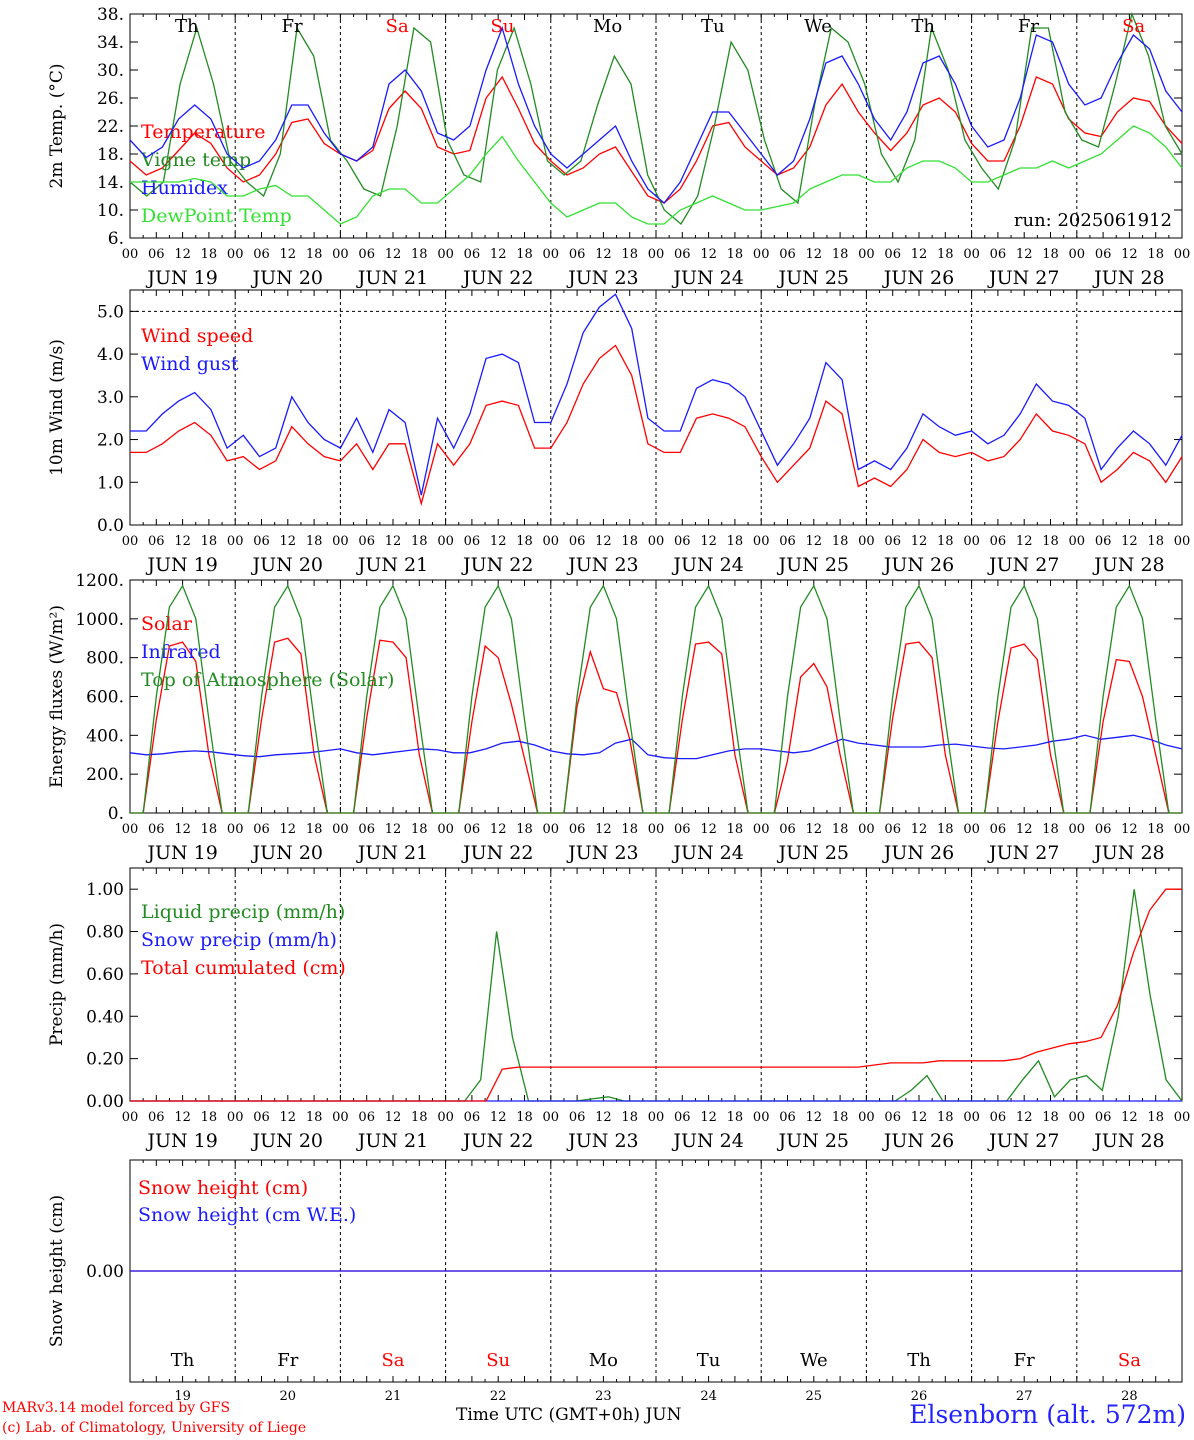 The height and width of the screenshot is (1440, 1194). Describe the element at coordinates (105, 775) in the screenshot. I see `y-tick-label: 200.` at that location.